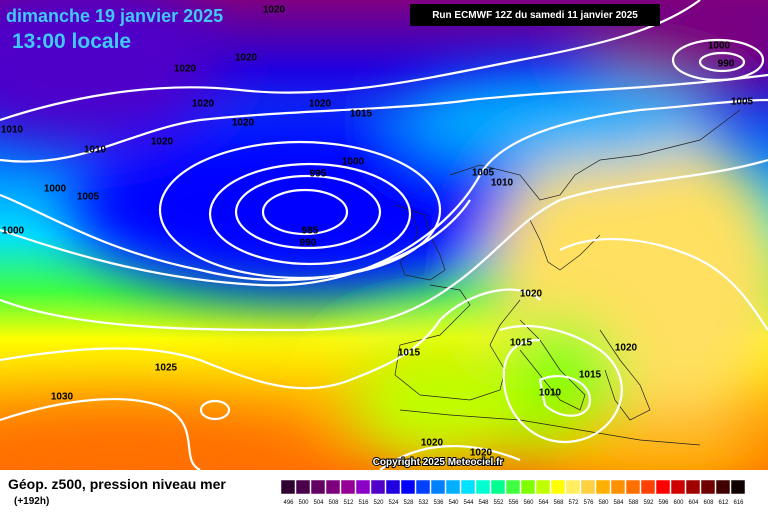  I want to click on run-info: Run ECMWF 12Z du samedi 11 janvier 2025, so click(535, 15).